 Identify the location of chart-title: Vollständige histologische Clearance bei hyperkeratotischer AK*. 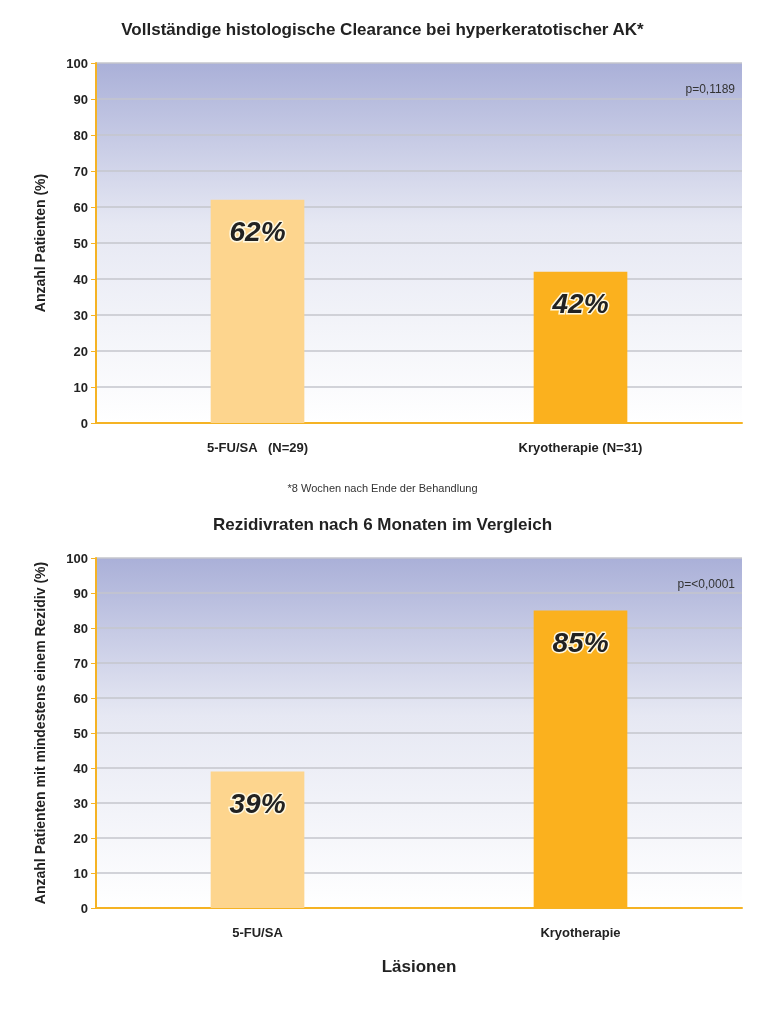
(383, 29).